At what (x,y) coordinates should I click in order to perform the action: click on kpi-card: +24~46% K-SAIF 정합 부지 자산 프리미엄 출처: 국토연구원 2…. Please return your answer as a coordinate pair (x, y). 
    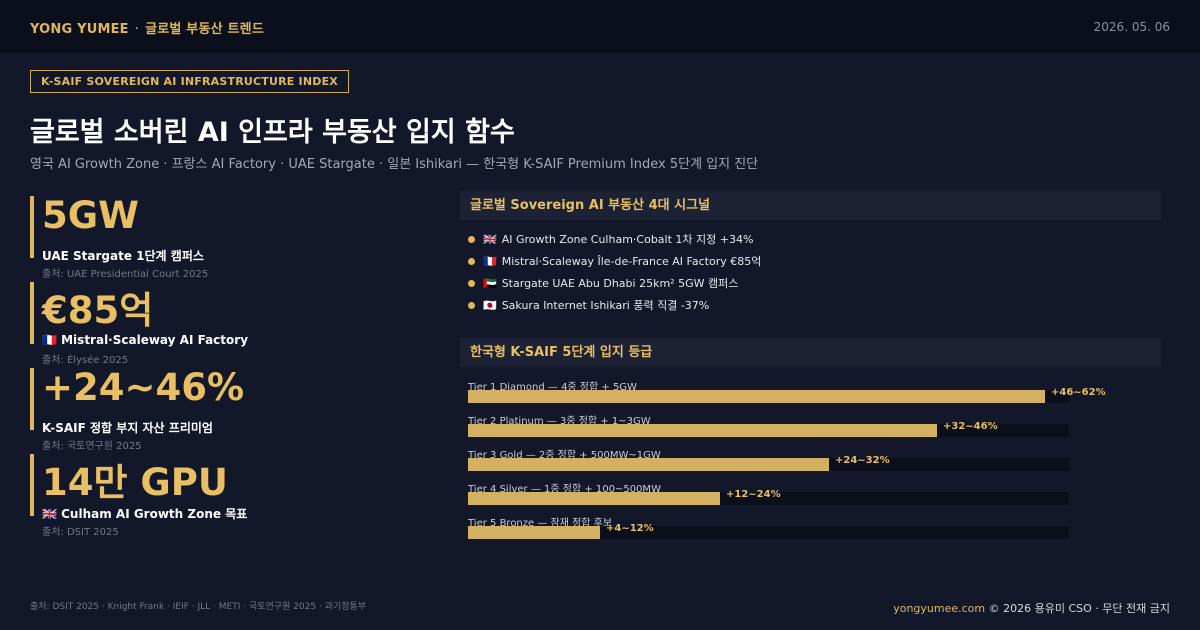
    Looking at the image, I should click on (230, 409).